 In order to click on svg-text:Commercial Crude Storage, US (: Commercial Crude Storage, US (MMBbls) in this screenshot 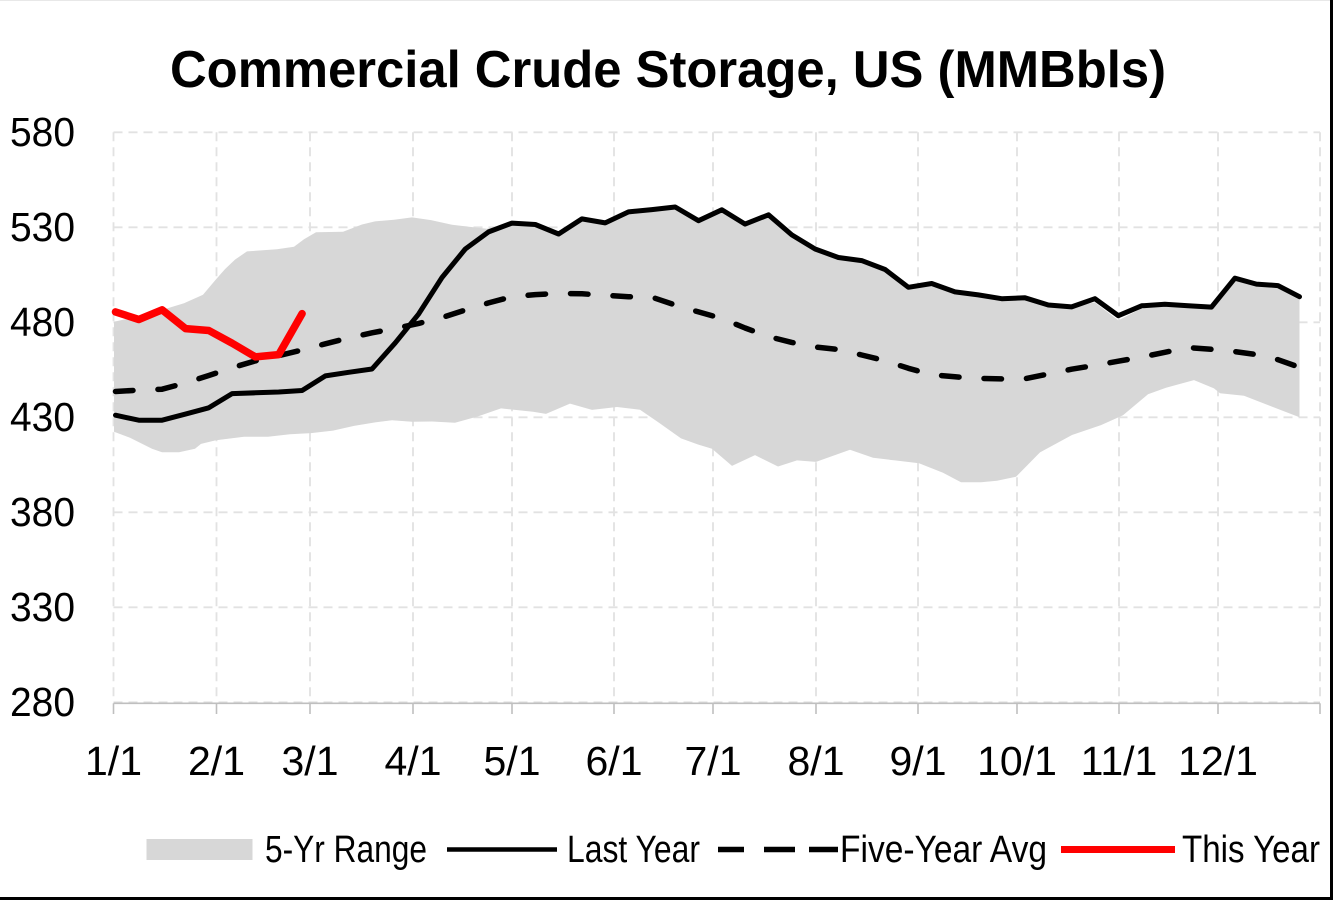, I will do `click(668, 70)`.